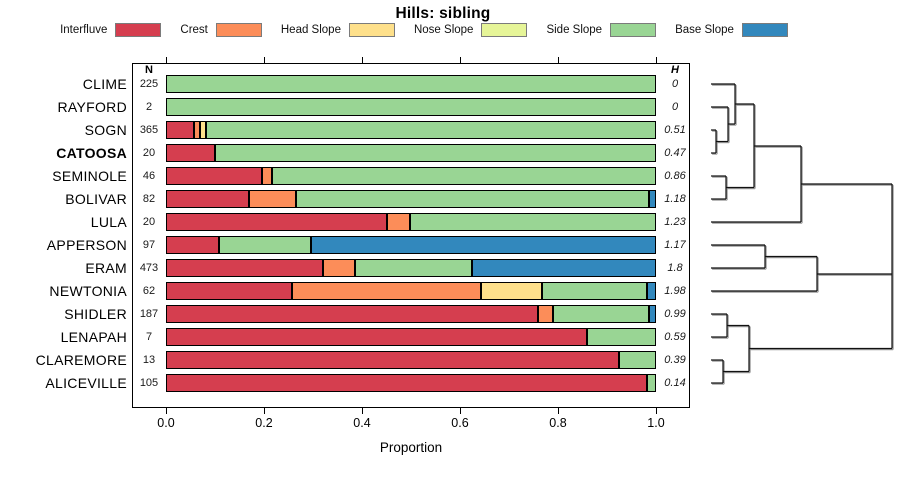 The height and width of the screenshot is (480, 900). Describe the element at coordinates (149, 221) in the screenshot. I see `row-n-value: 20` at that location.